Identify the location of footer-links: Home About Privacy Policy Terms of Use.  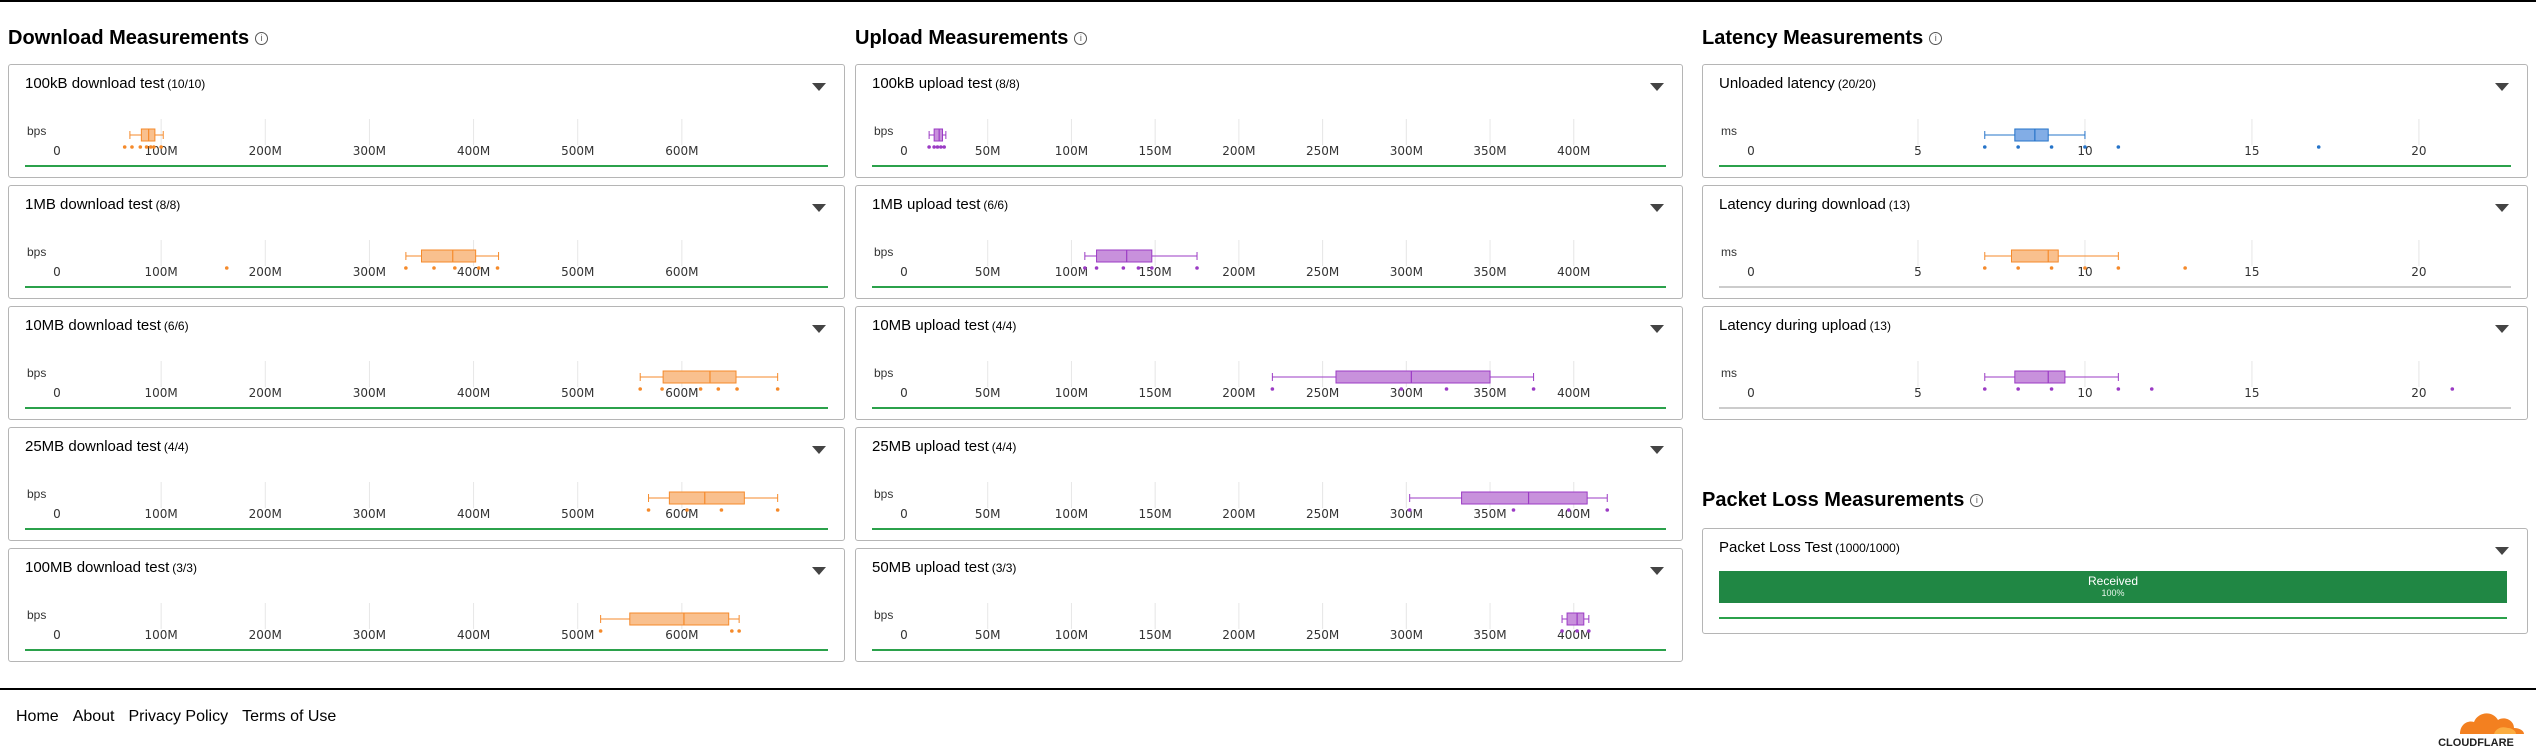
(176, 717).